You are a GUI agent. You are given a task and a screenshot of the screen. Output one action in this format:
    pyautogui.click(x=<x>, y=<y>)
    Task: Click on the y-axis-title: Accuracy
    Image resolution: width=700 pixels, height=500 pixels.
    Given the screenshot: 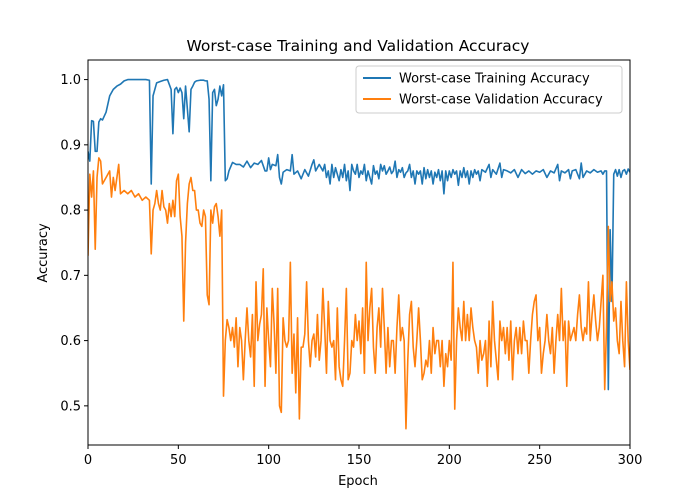 What is the action you would take?
    pyautogui.click(x=43, y=253)
    